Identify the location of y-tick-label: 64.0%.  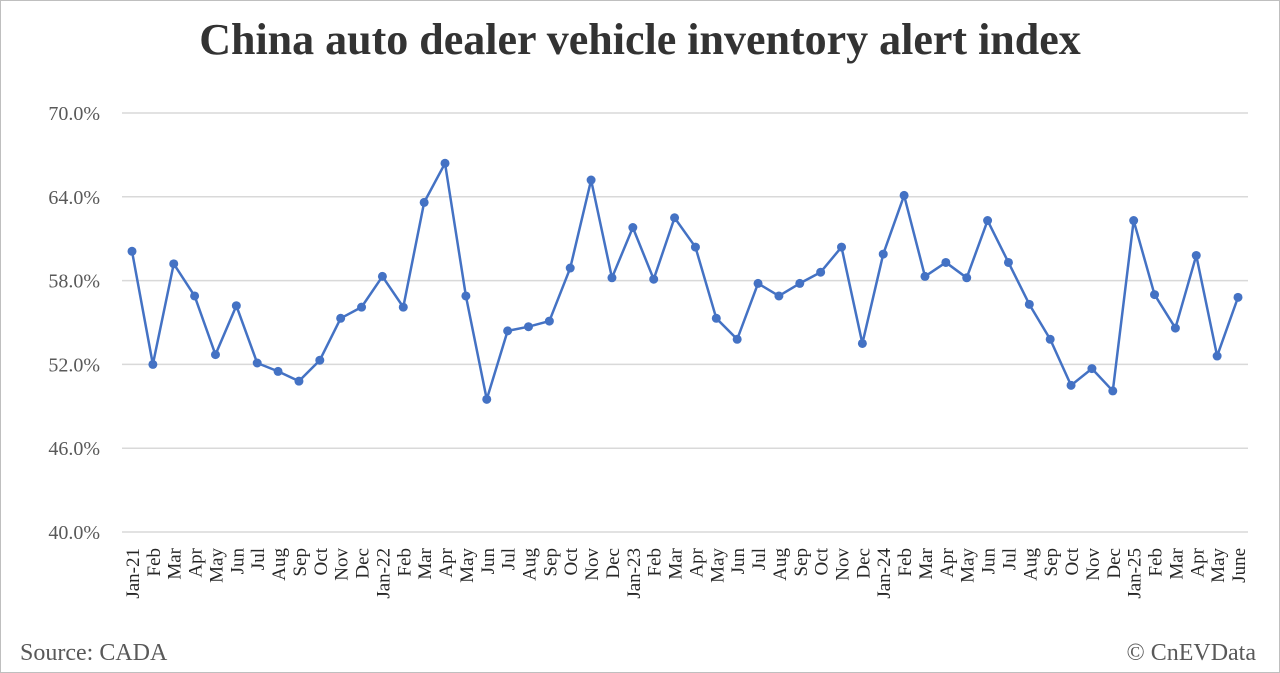
(74, 198).